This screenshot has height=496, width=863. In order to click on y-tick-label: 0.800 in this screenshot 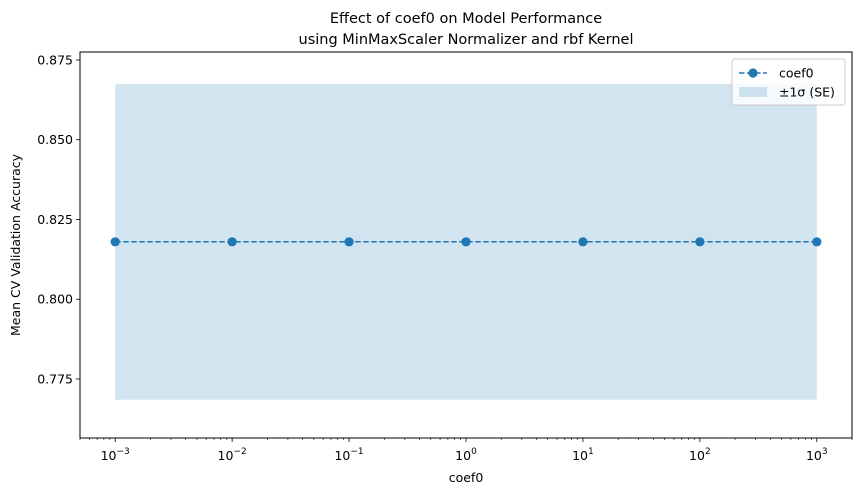, I will do `click(55, 299)`.